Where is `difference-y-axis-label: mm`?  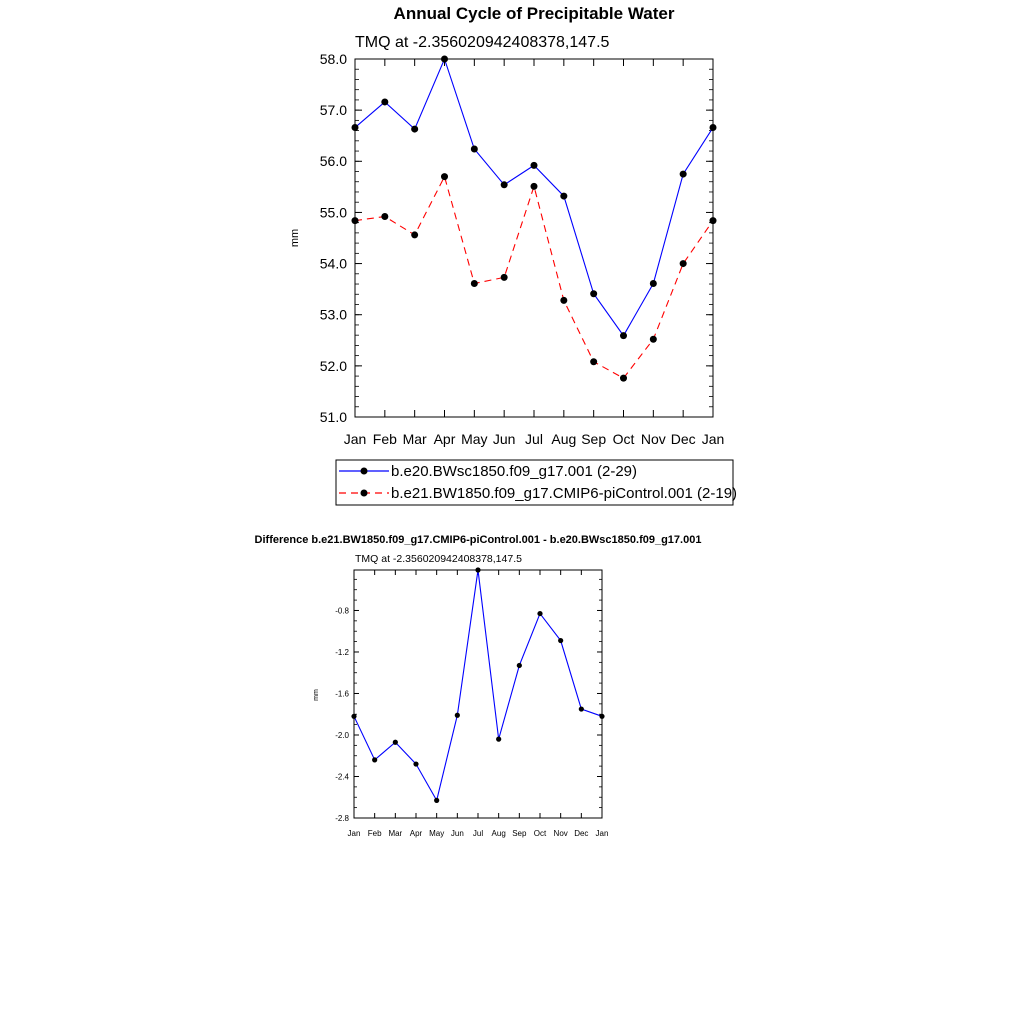
difference-y-axis-label: mm is located at coordinates (316, 695).